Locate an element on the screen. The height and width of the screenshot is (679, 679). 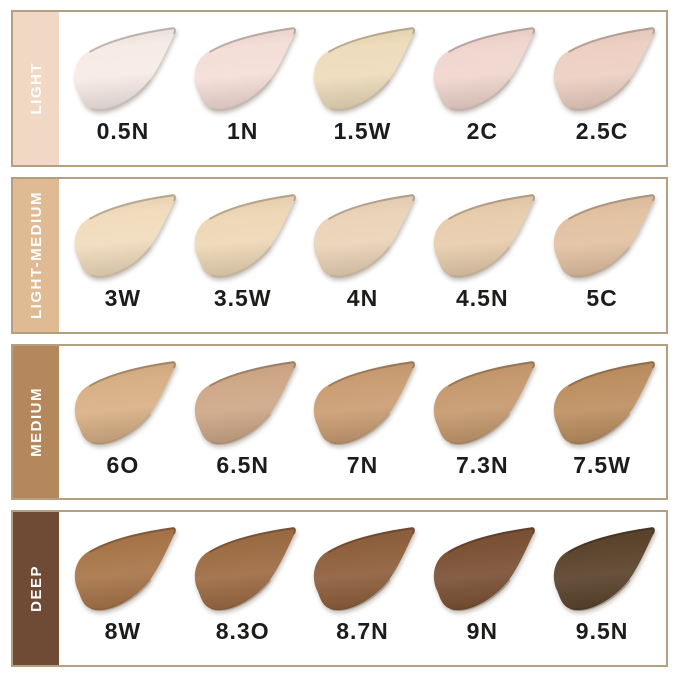
shade-cell: 8W is located at coordinates (123, 588).